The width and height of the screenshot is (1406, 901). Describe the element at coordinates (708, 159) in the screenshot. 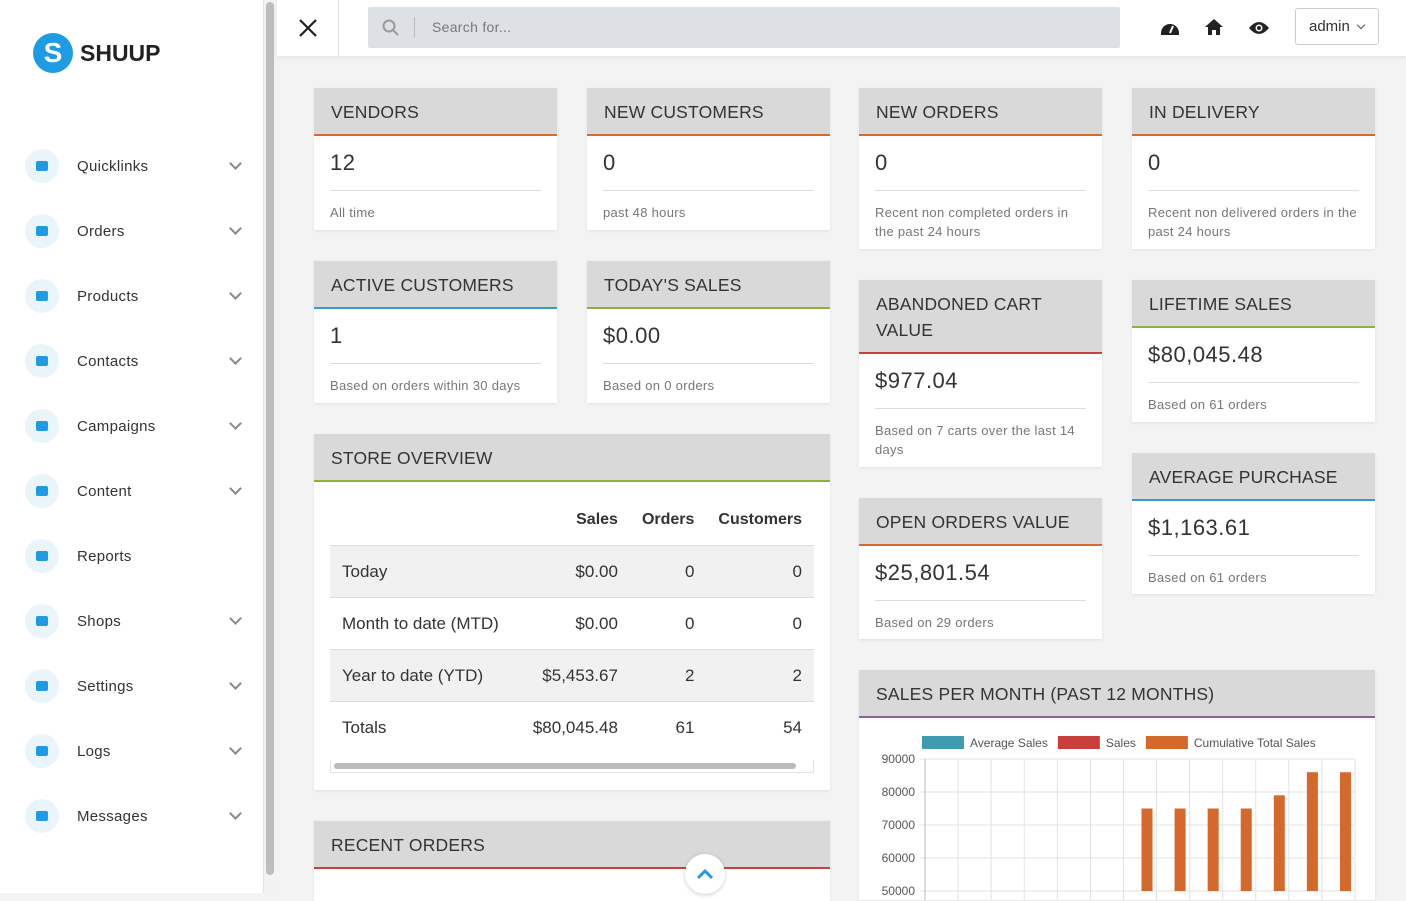

I see `stat-card: NEW CUSTOMERS 0 past 48 hours` at that location.